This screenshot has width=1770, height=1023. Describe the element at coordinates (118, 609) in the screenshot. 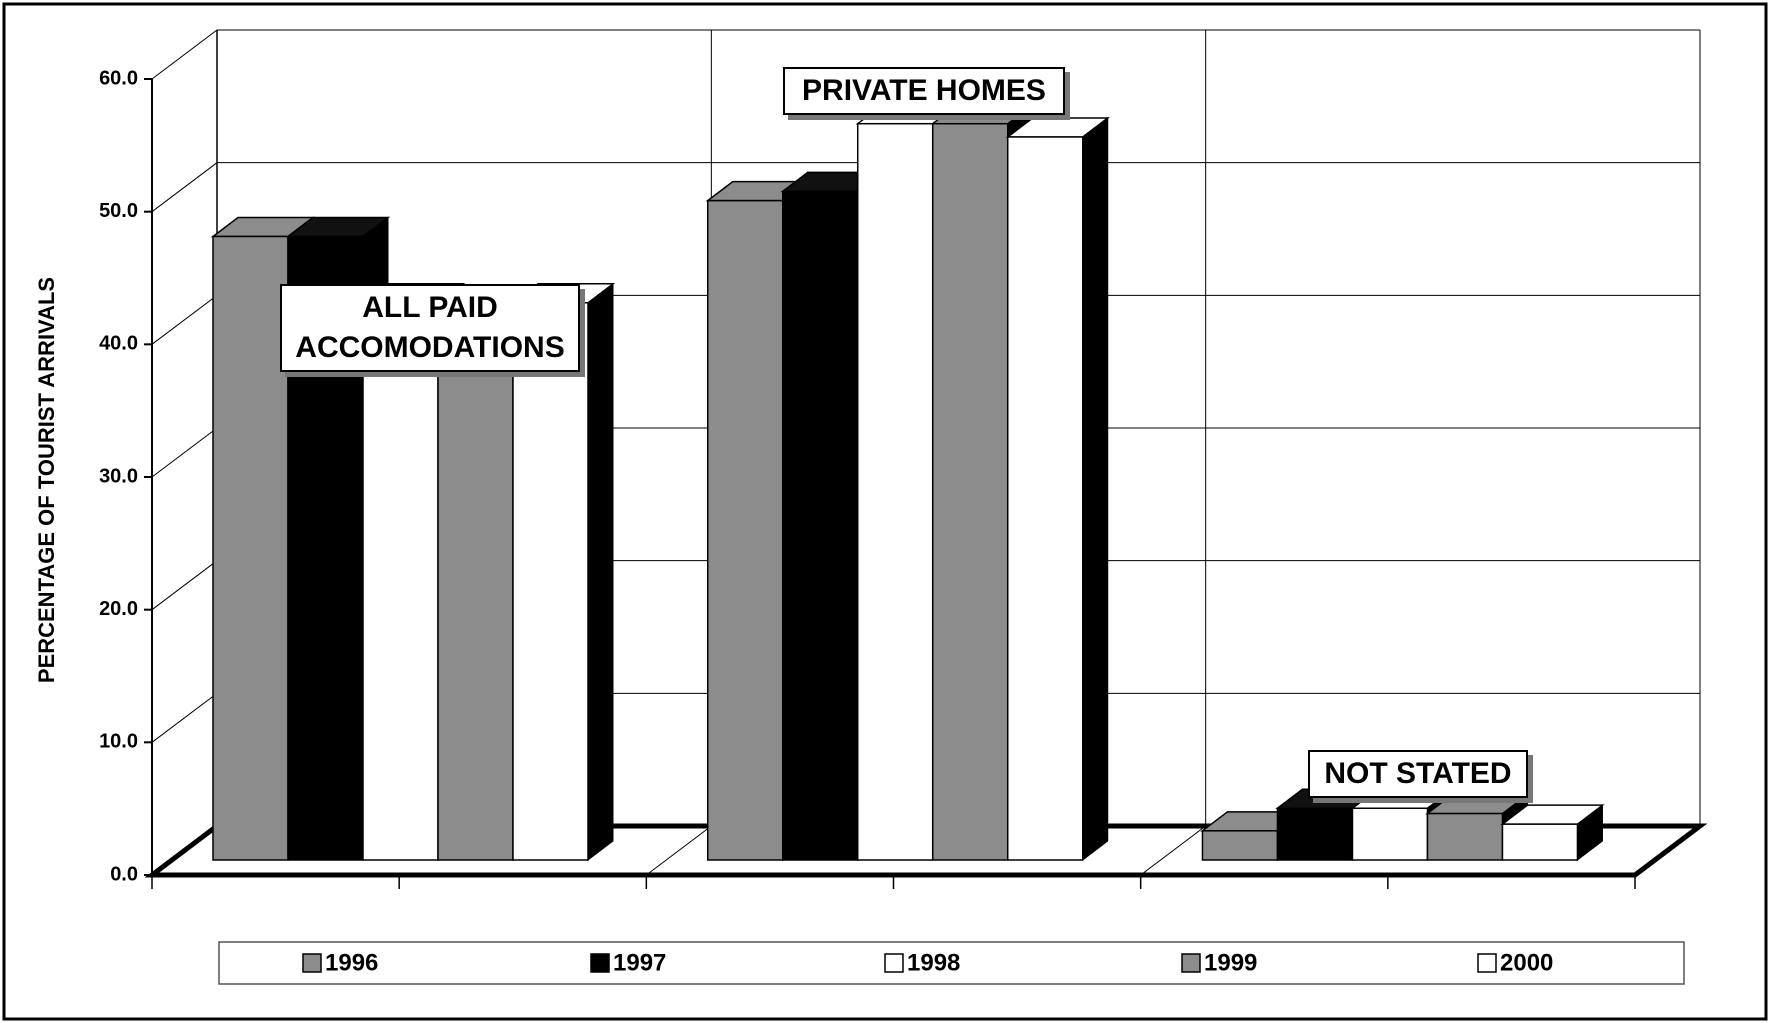

I see `y-tick-label: 20.0` at that location.